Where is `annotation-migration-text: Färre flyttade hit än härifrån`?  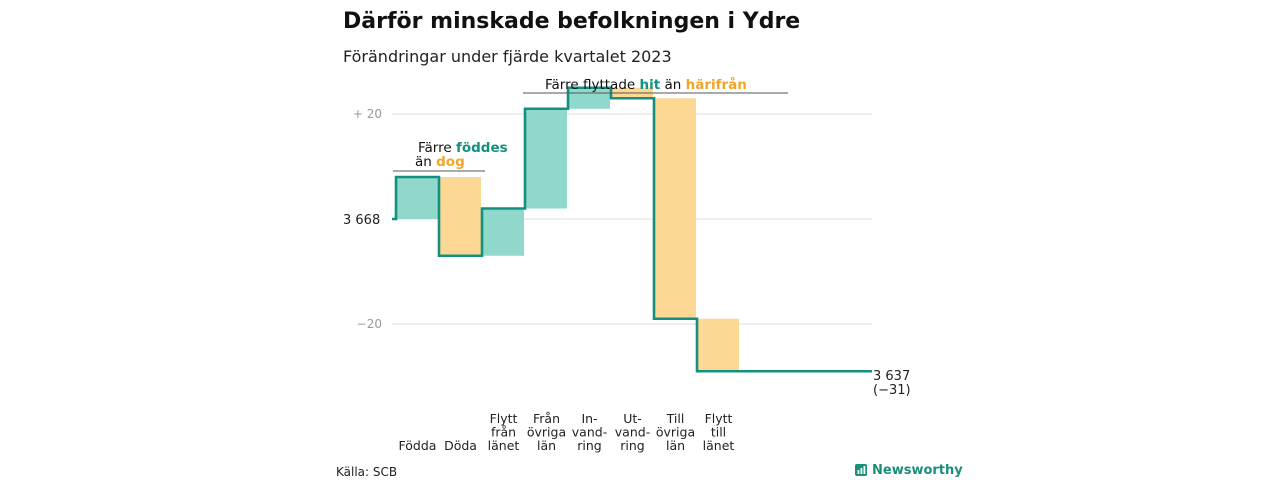 annotation-migration-text: Färre flyttade hit än härifrån is located at coordinates (646, 84).